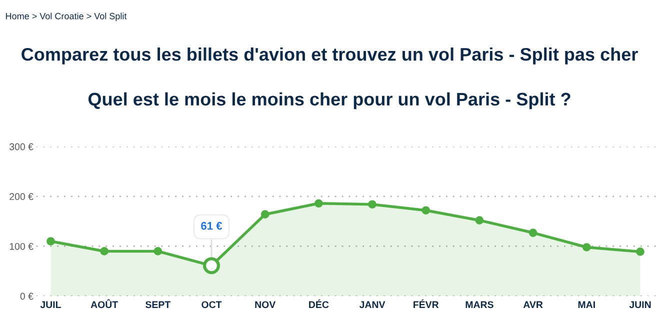 The image size is (659, 325). What do you see at coordinates (66, 17) in the screenshot?
I see `text: Home > Vol Croatie > Vol Split` at bounding box center [66, 17].